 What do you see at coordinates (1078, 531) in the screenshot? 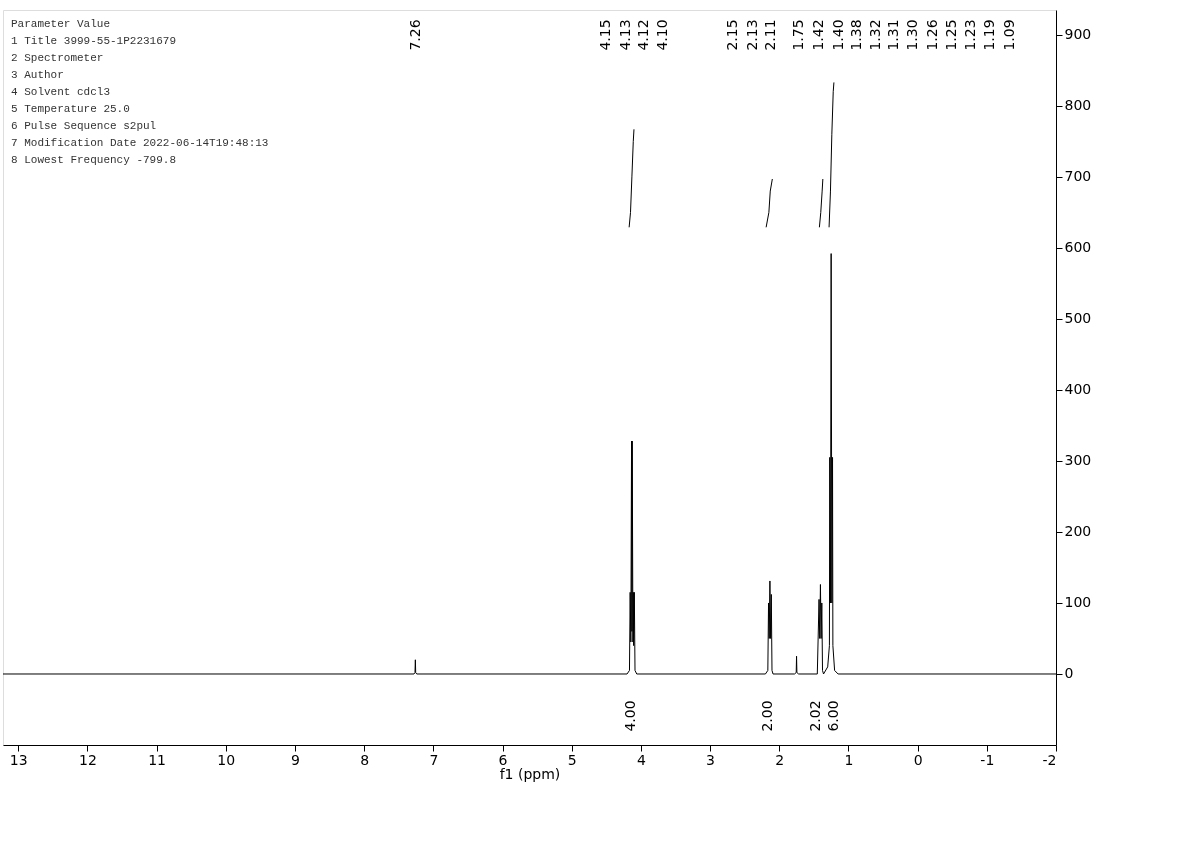
I see `y-tick-label: 200` at bounding box center [1078, 531].